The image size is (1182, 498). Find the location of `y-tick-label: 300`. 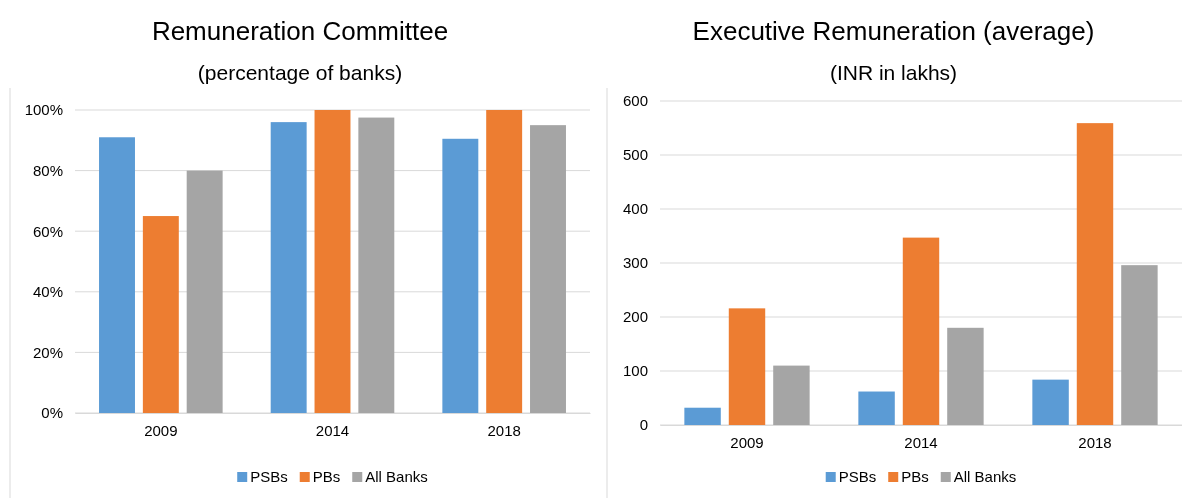

y-tick-label: 300 is located at coordinates (635, 263).